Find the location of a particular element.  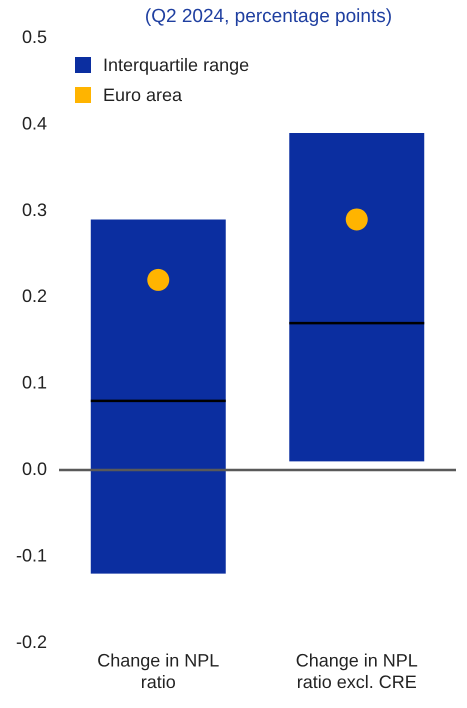

legend-label: Interquartile range is located at coordinates (176, 65).